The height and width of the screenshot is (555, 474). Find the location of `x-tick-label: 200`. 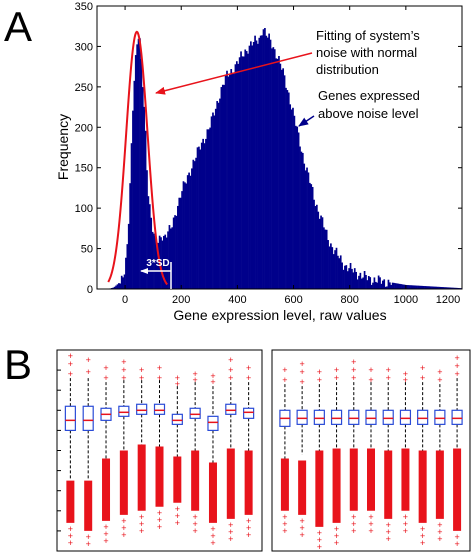

x-tick-label: 200 is located at coordinates (181, 300).